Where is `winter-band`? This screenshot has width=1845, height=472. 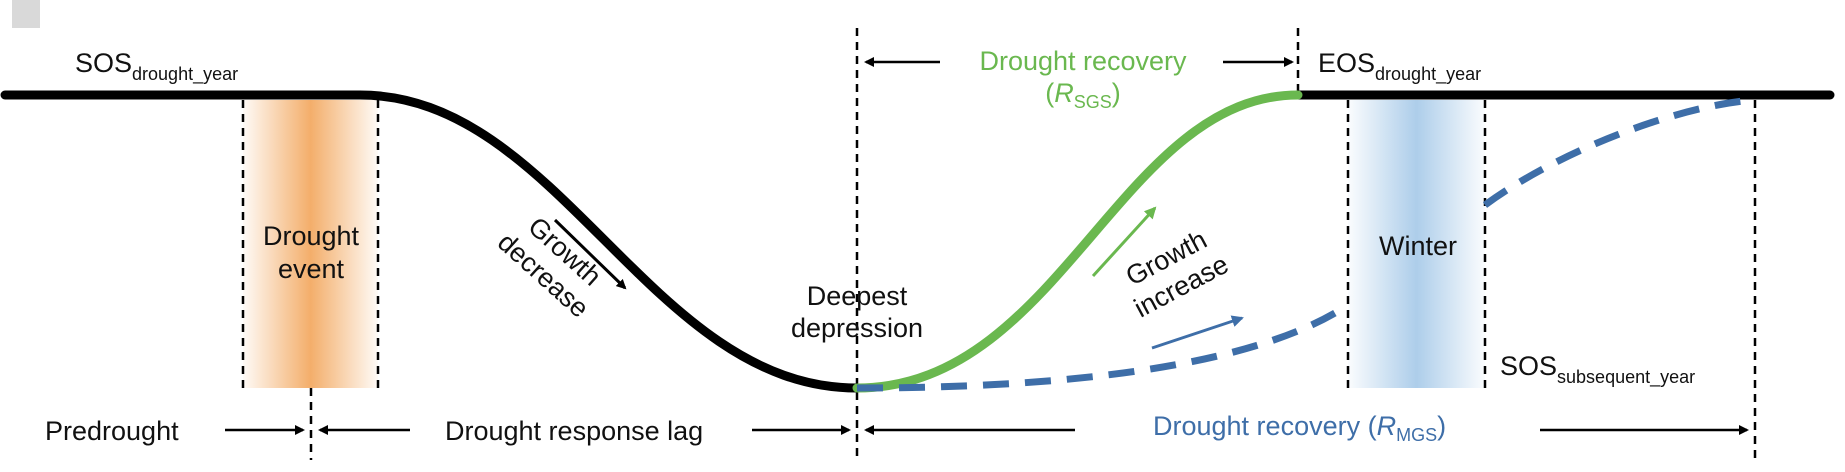 winter-band is located at coordinates (1416, 244).